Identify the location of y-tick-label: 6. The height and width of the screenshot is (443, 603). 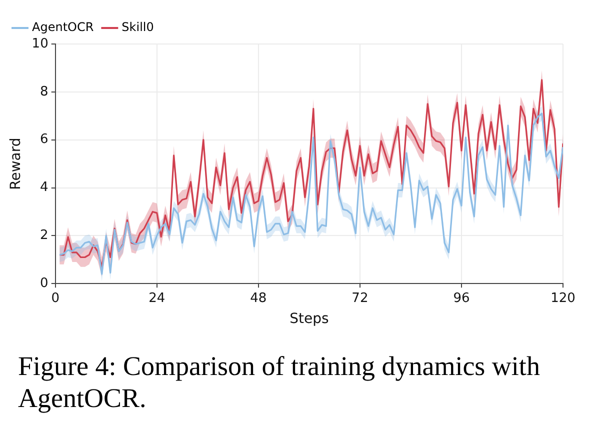
(44, 140).